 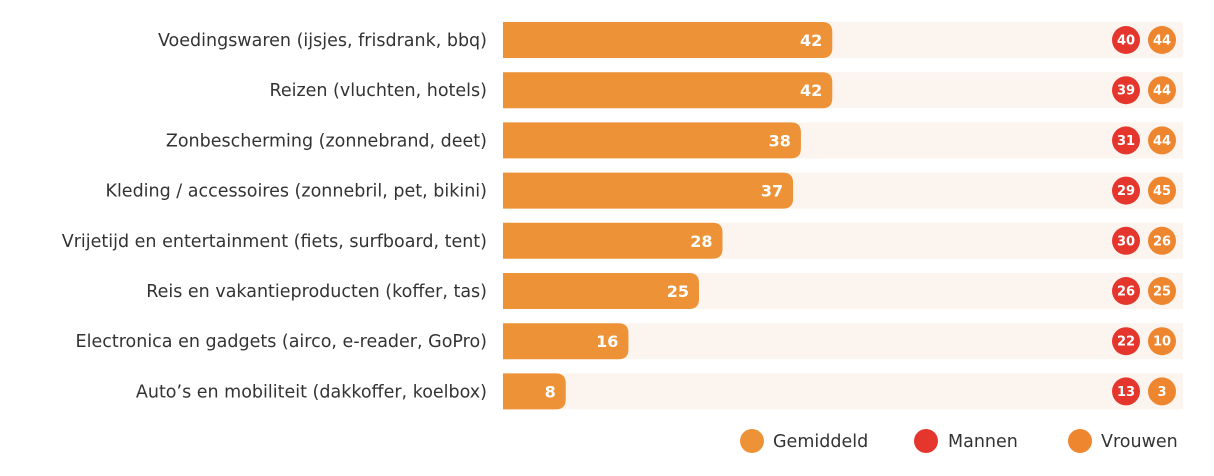 I want to click on bar-value-label: 38, so click(x=780, y=140).